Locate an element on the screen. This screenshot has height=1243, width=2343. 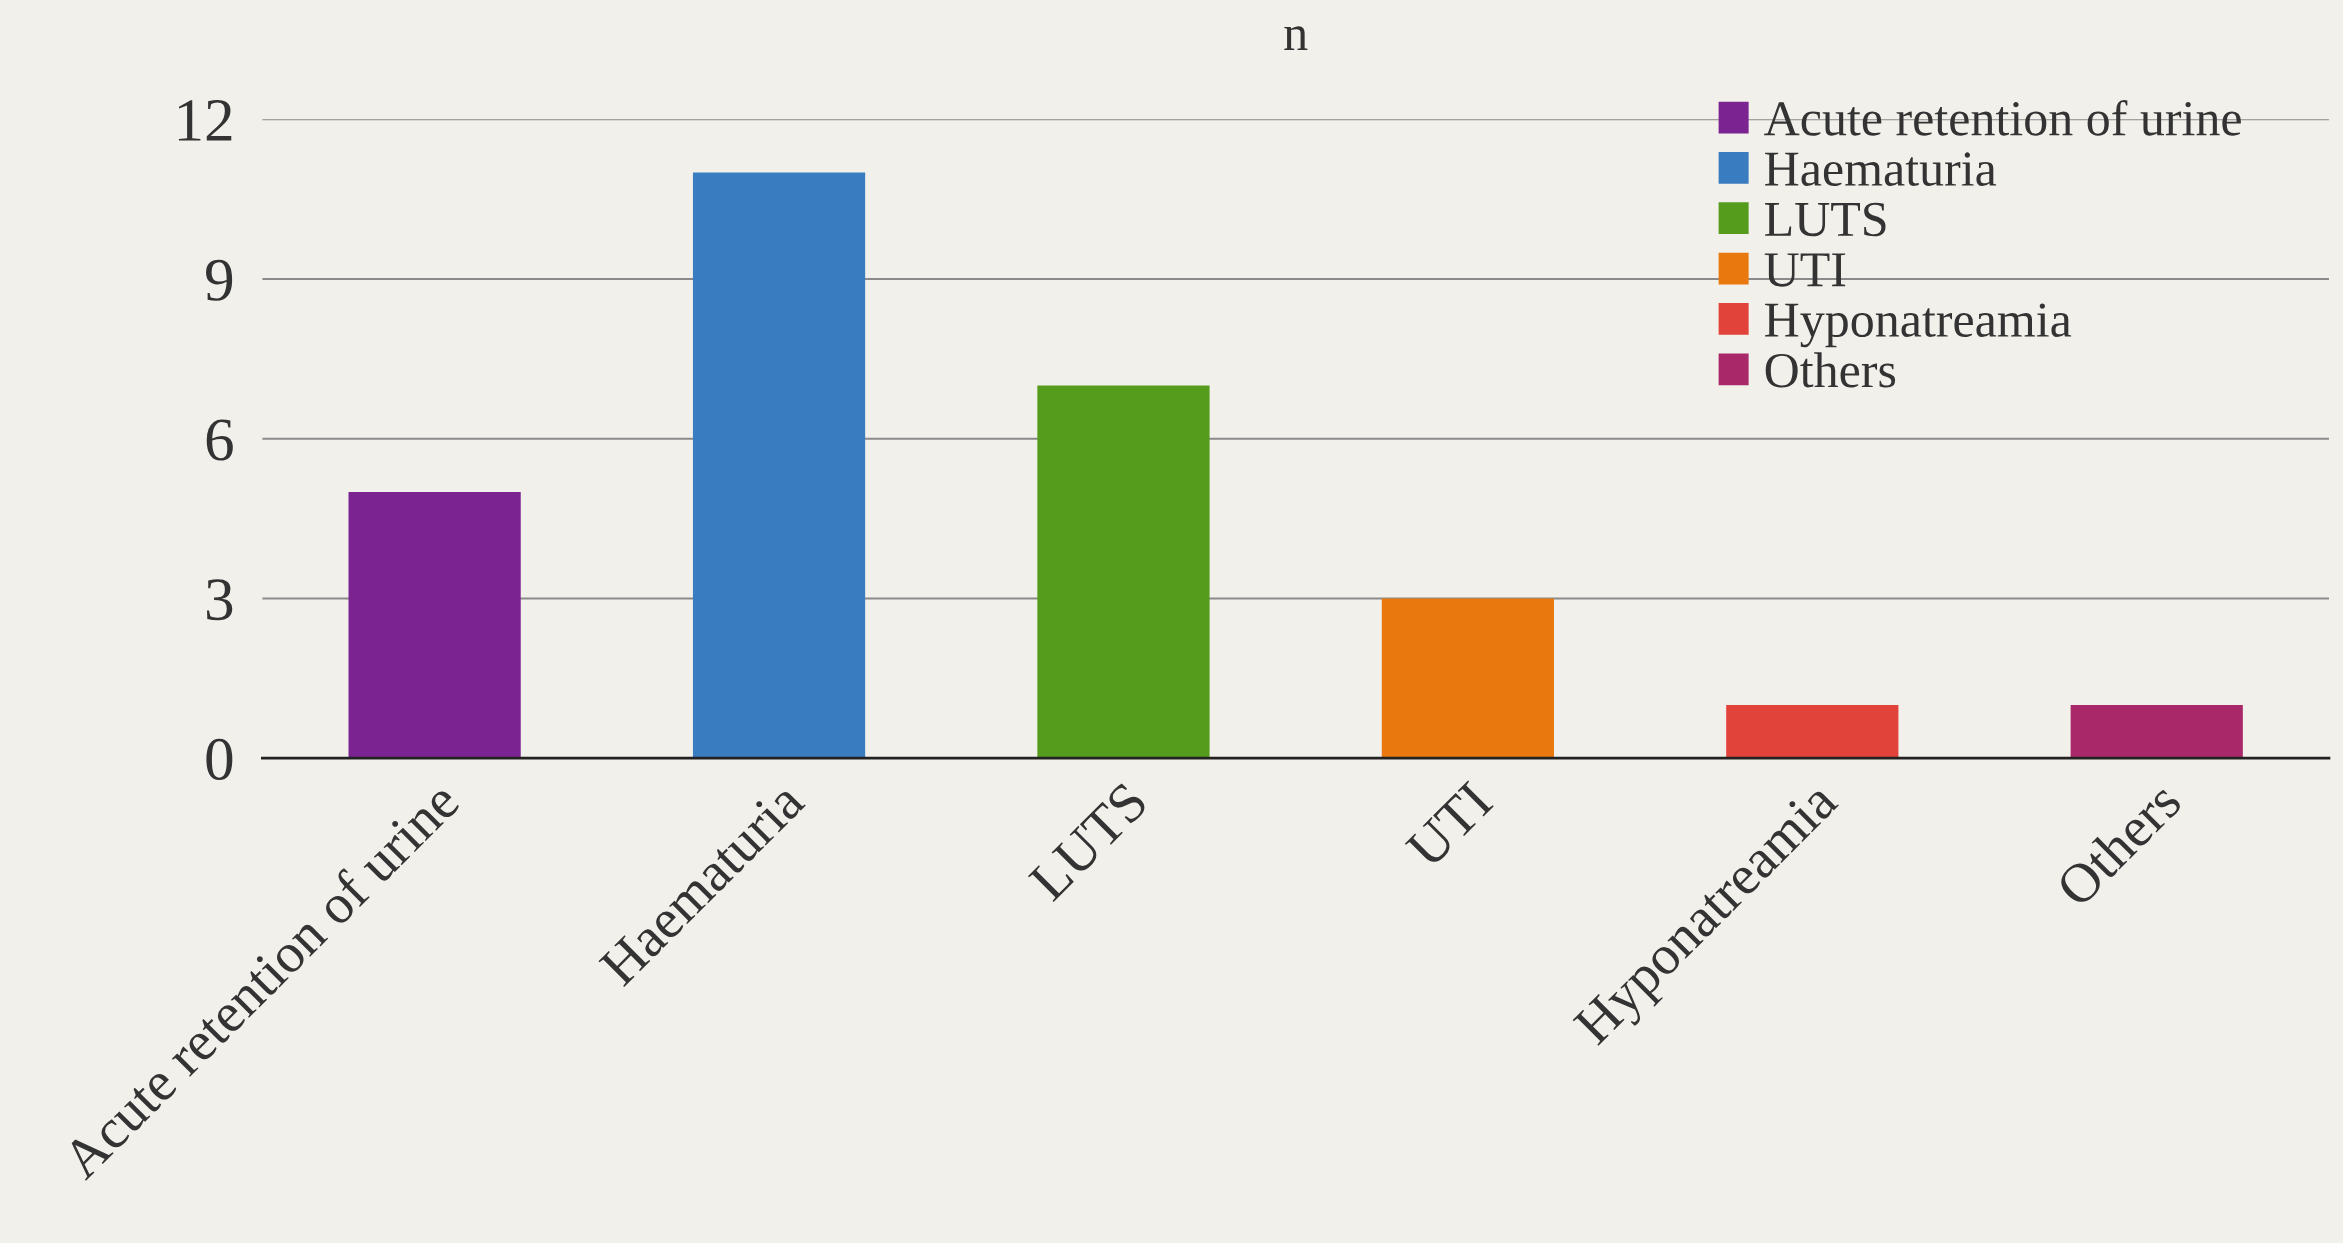
legend-label: Hyponatreamia is located at coordinates (1918, 325).